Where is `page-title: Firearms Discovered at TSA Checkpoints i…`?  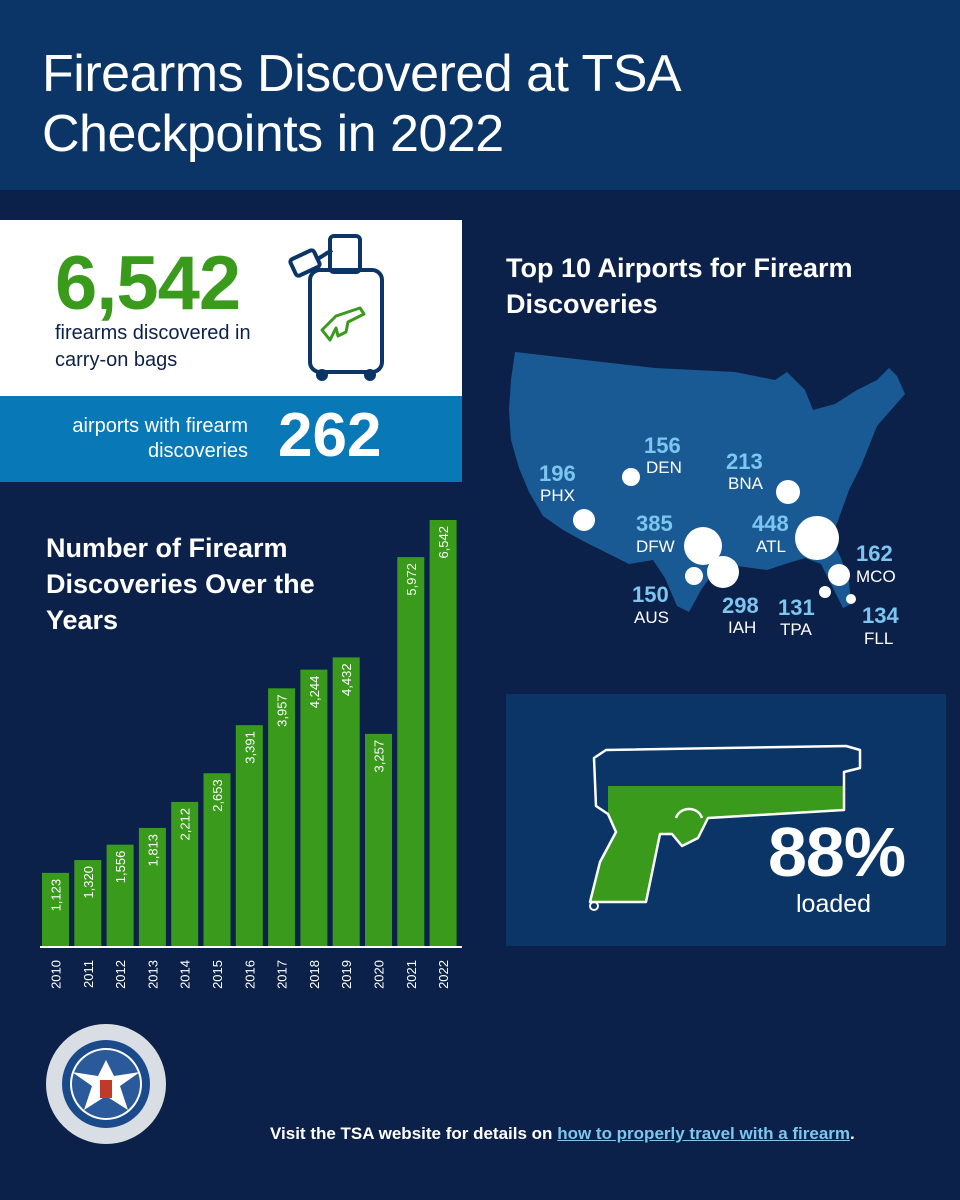 page-title: Firearms Discovered at TSA Checkpoints i… is located at coordinates (360, 104).